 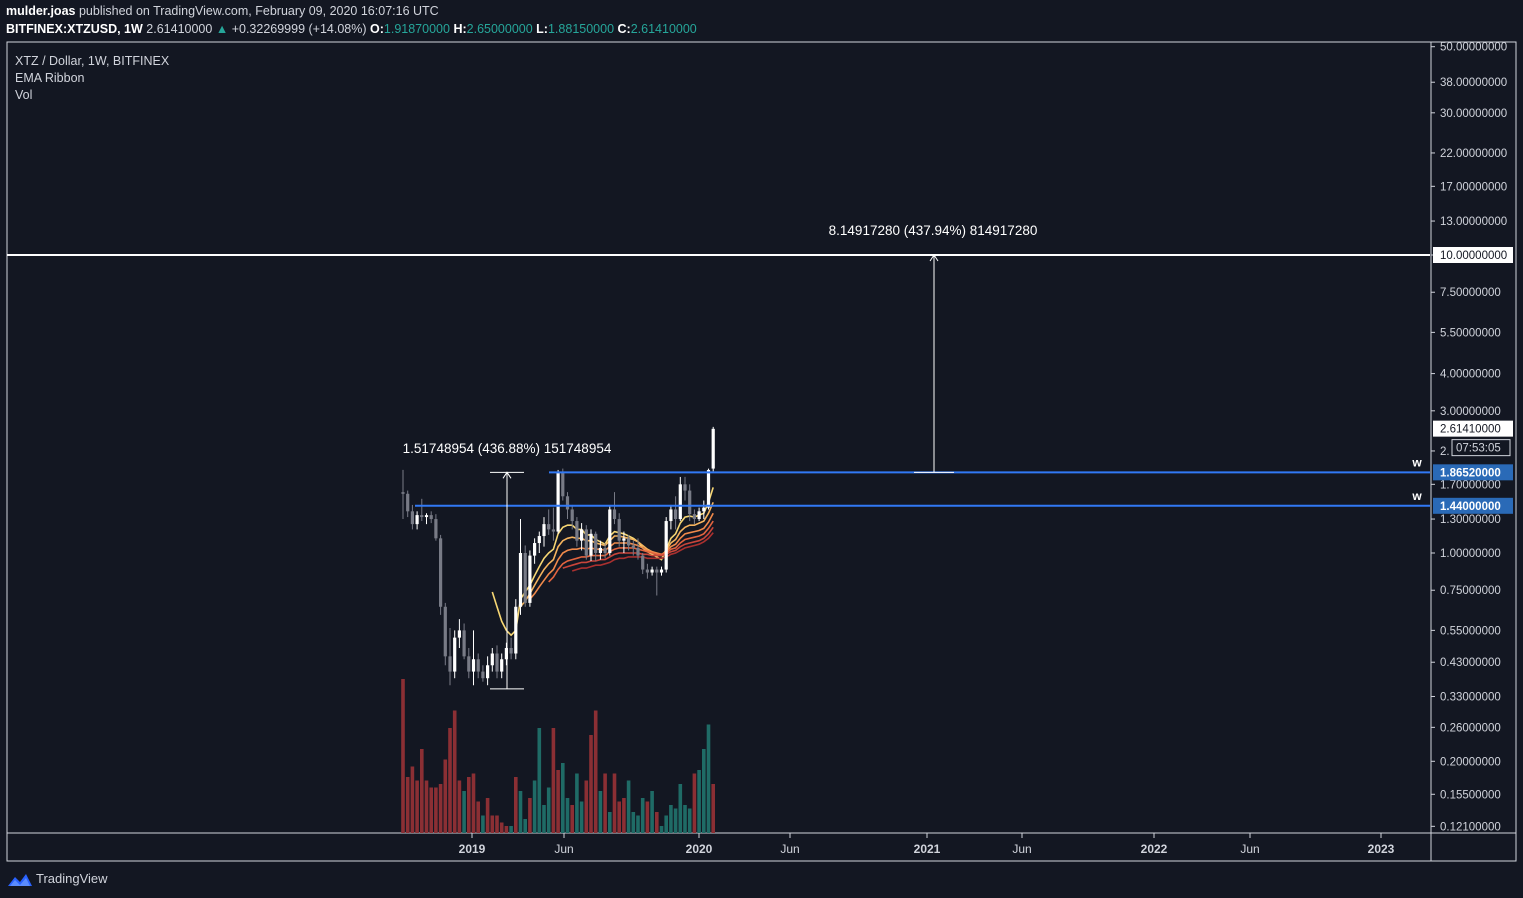 I want to click on last-price-badge, so click(x=1473, y=428).